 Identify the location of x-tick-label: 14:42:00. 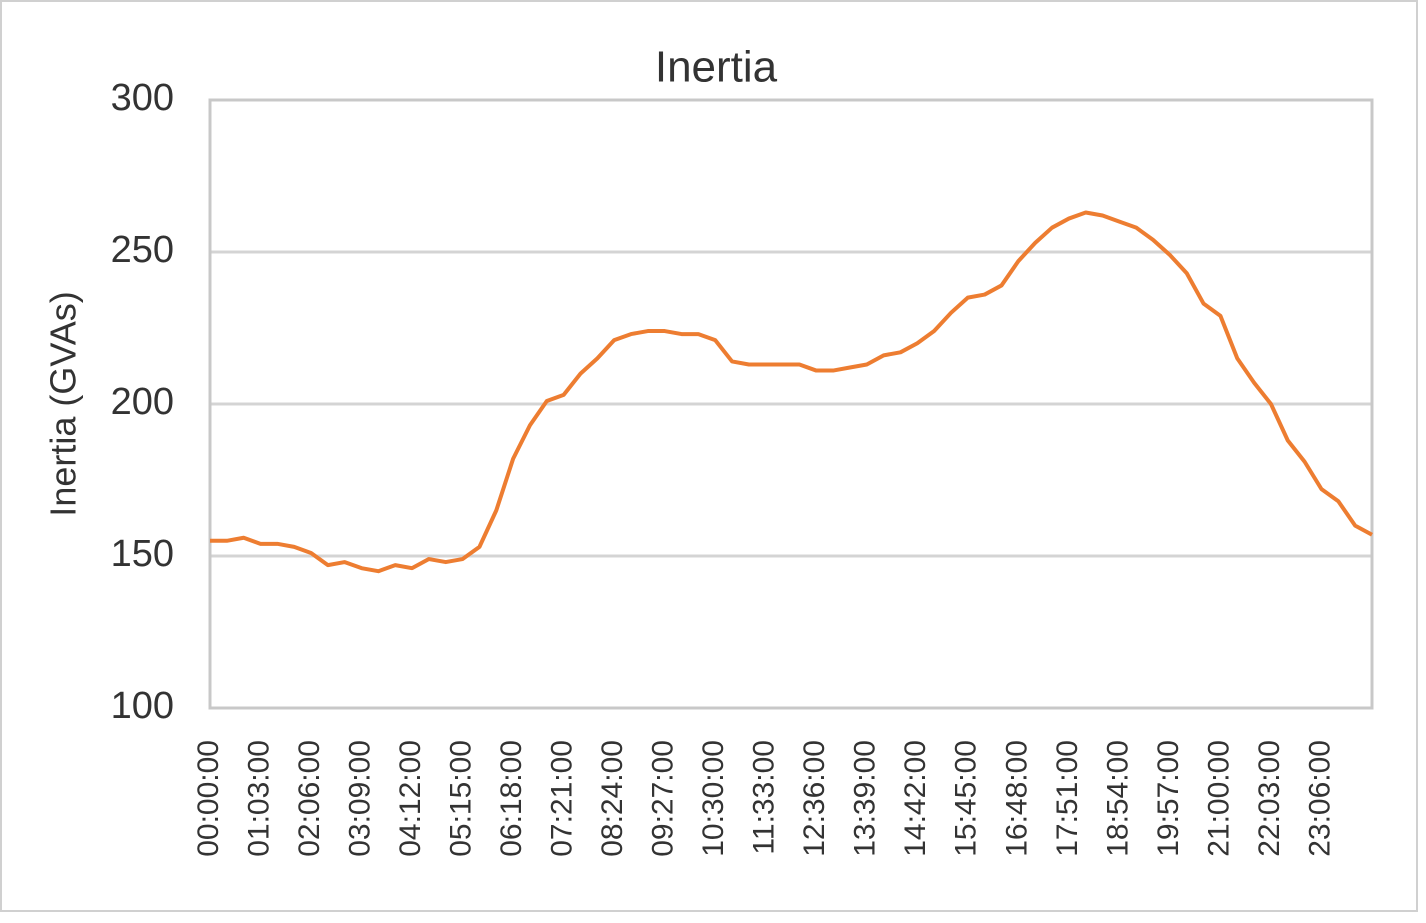
(915, 798).